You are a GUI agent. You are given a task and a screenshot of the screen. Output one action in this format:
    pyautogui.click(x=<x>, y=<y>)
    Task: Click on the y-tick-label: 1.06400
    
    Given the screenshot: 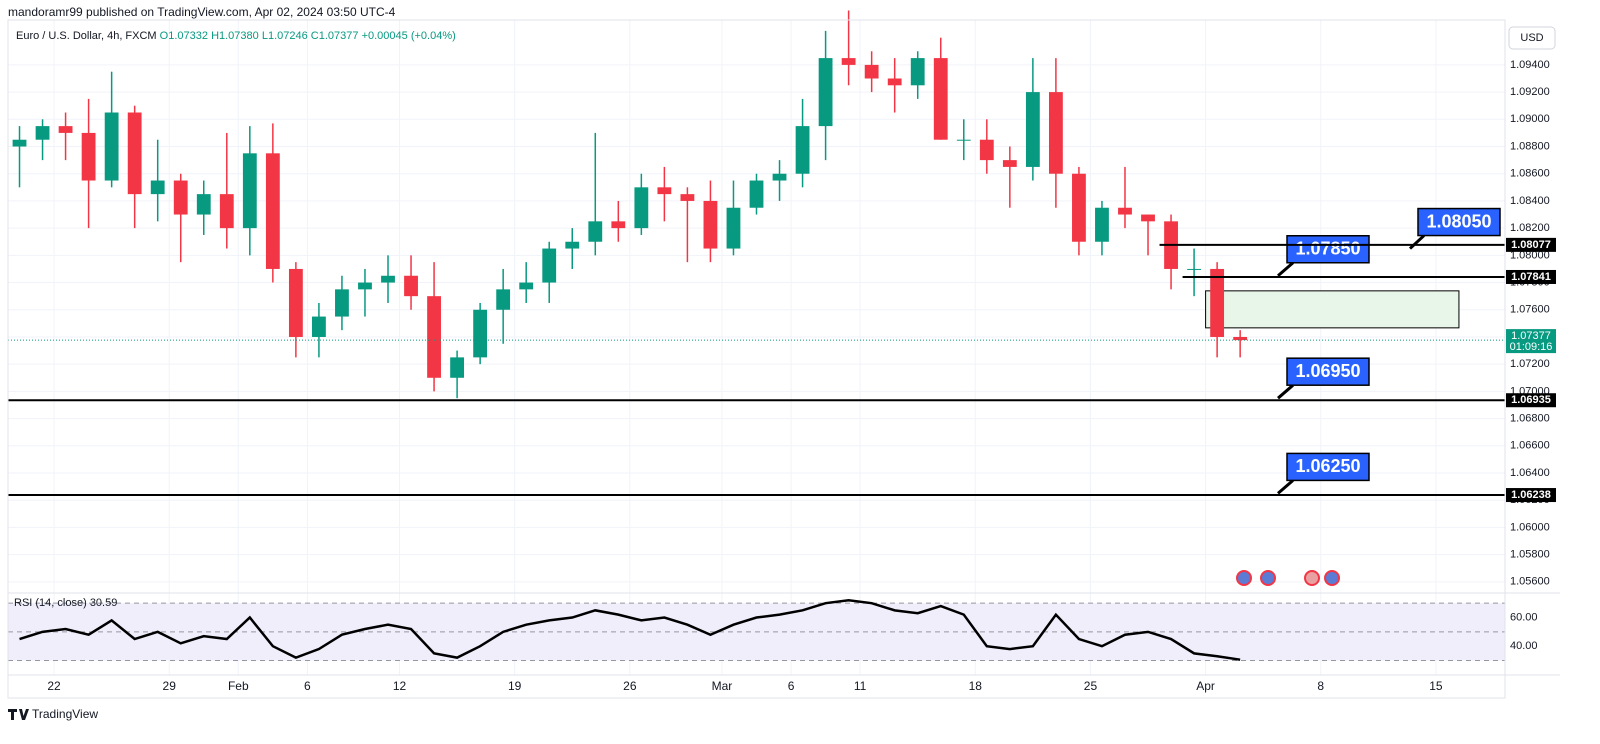 What is the action you would take?
    pyautogui.click(x=1530, y=473)
    